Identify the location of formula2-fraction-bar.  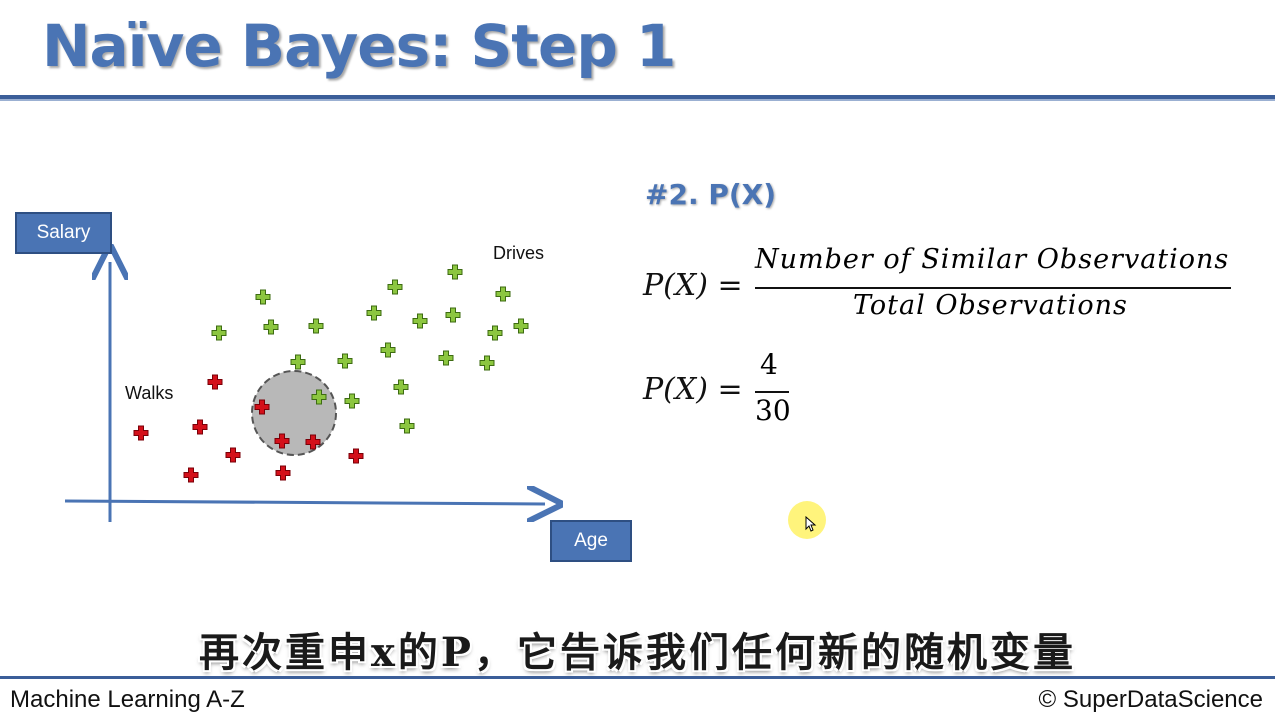
(772, 392).